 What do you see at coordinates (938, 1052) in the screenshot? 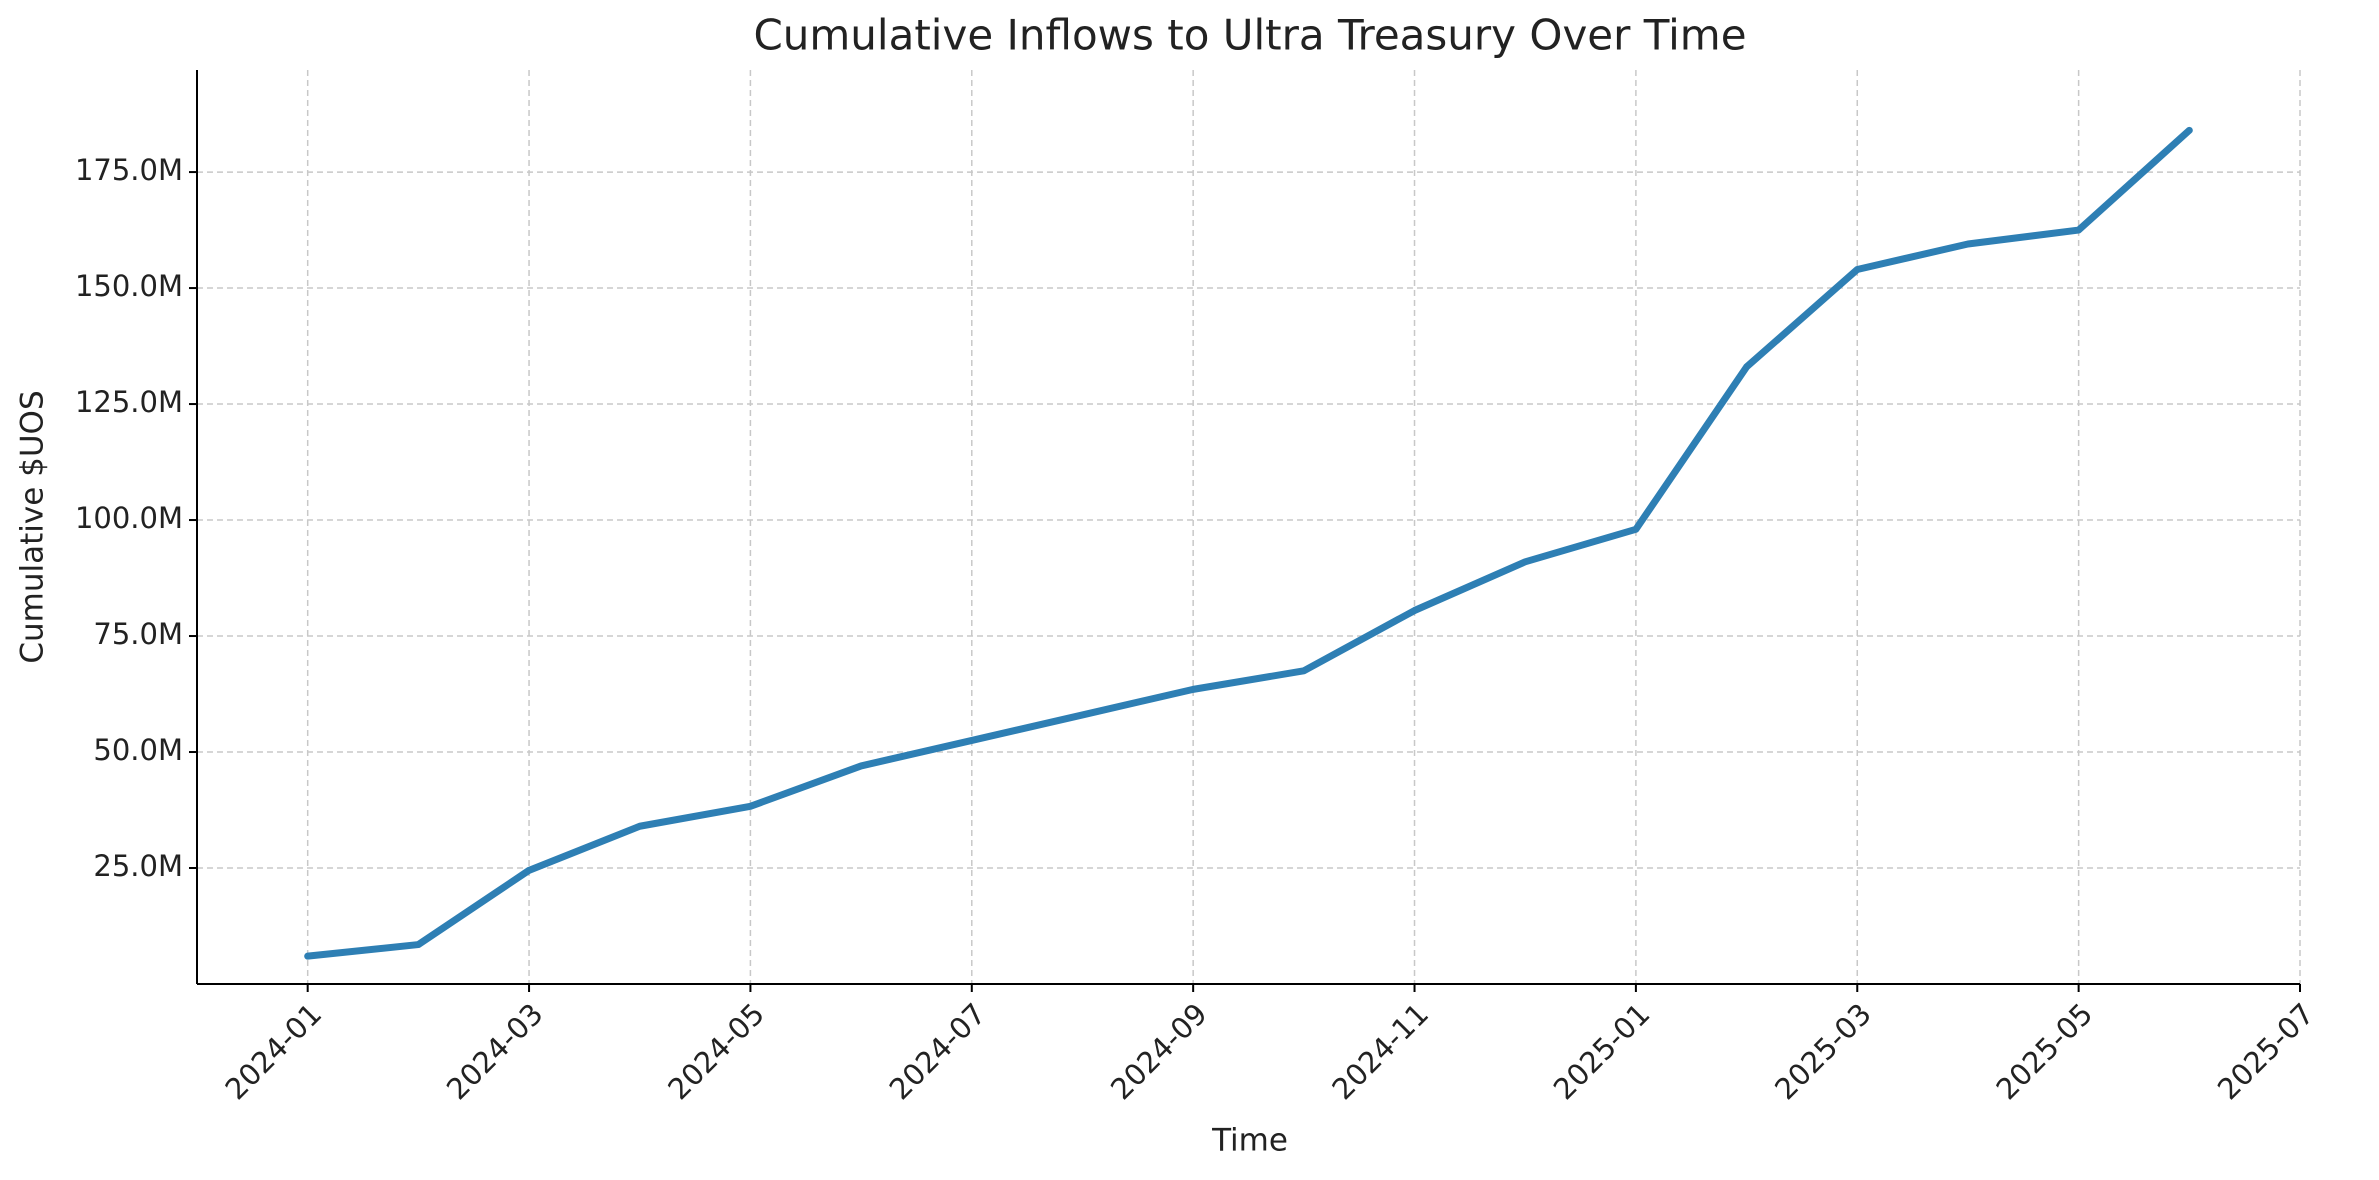
I see `x-tick-label: 2024-07` at bounding box center [938, 1052].